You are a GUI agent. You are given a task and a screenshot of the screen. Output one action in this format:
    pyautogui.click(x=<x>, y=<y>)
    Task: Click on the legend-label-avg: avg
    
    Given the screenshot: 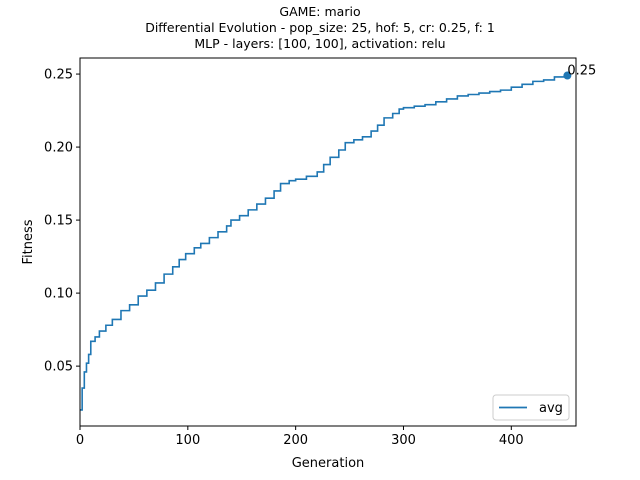 What is the action you would take?
    pyautogui.click(x=551, y=408)
    